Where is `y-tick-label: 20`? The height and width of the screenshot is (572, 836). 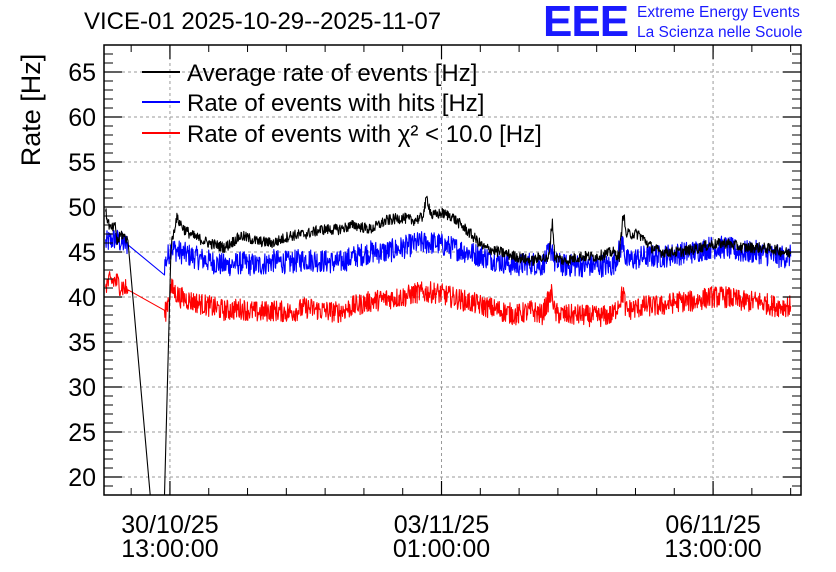
y-tick-label: 20 is located at coordinates (82, 478).